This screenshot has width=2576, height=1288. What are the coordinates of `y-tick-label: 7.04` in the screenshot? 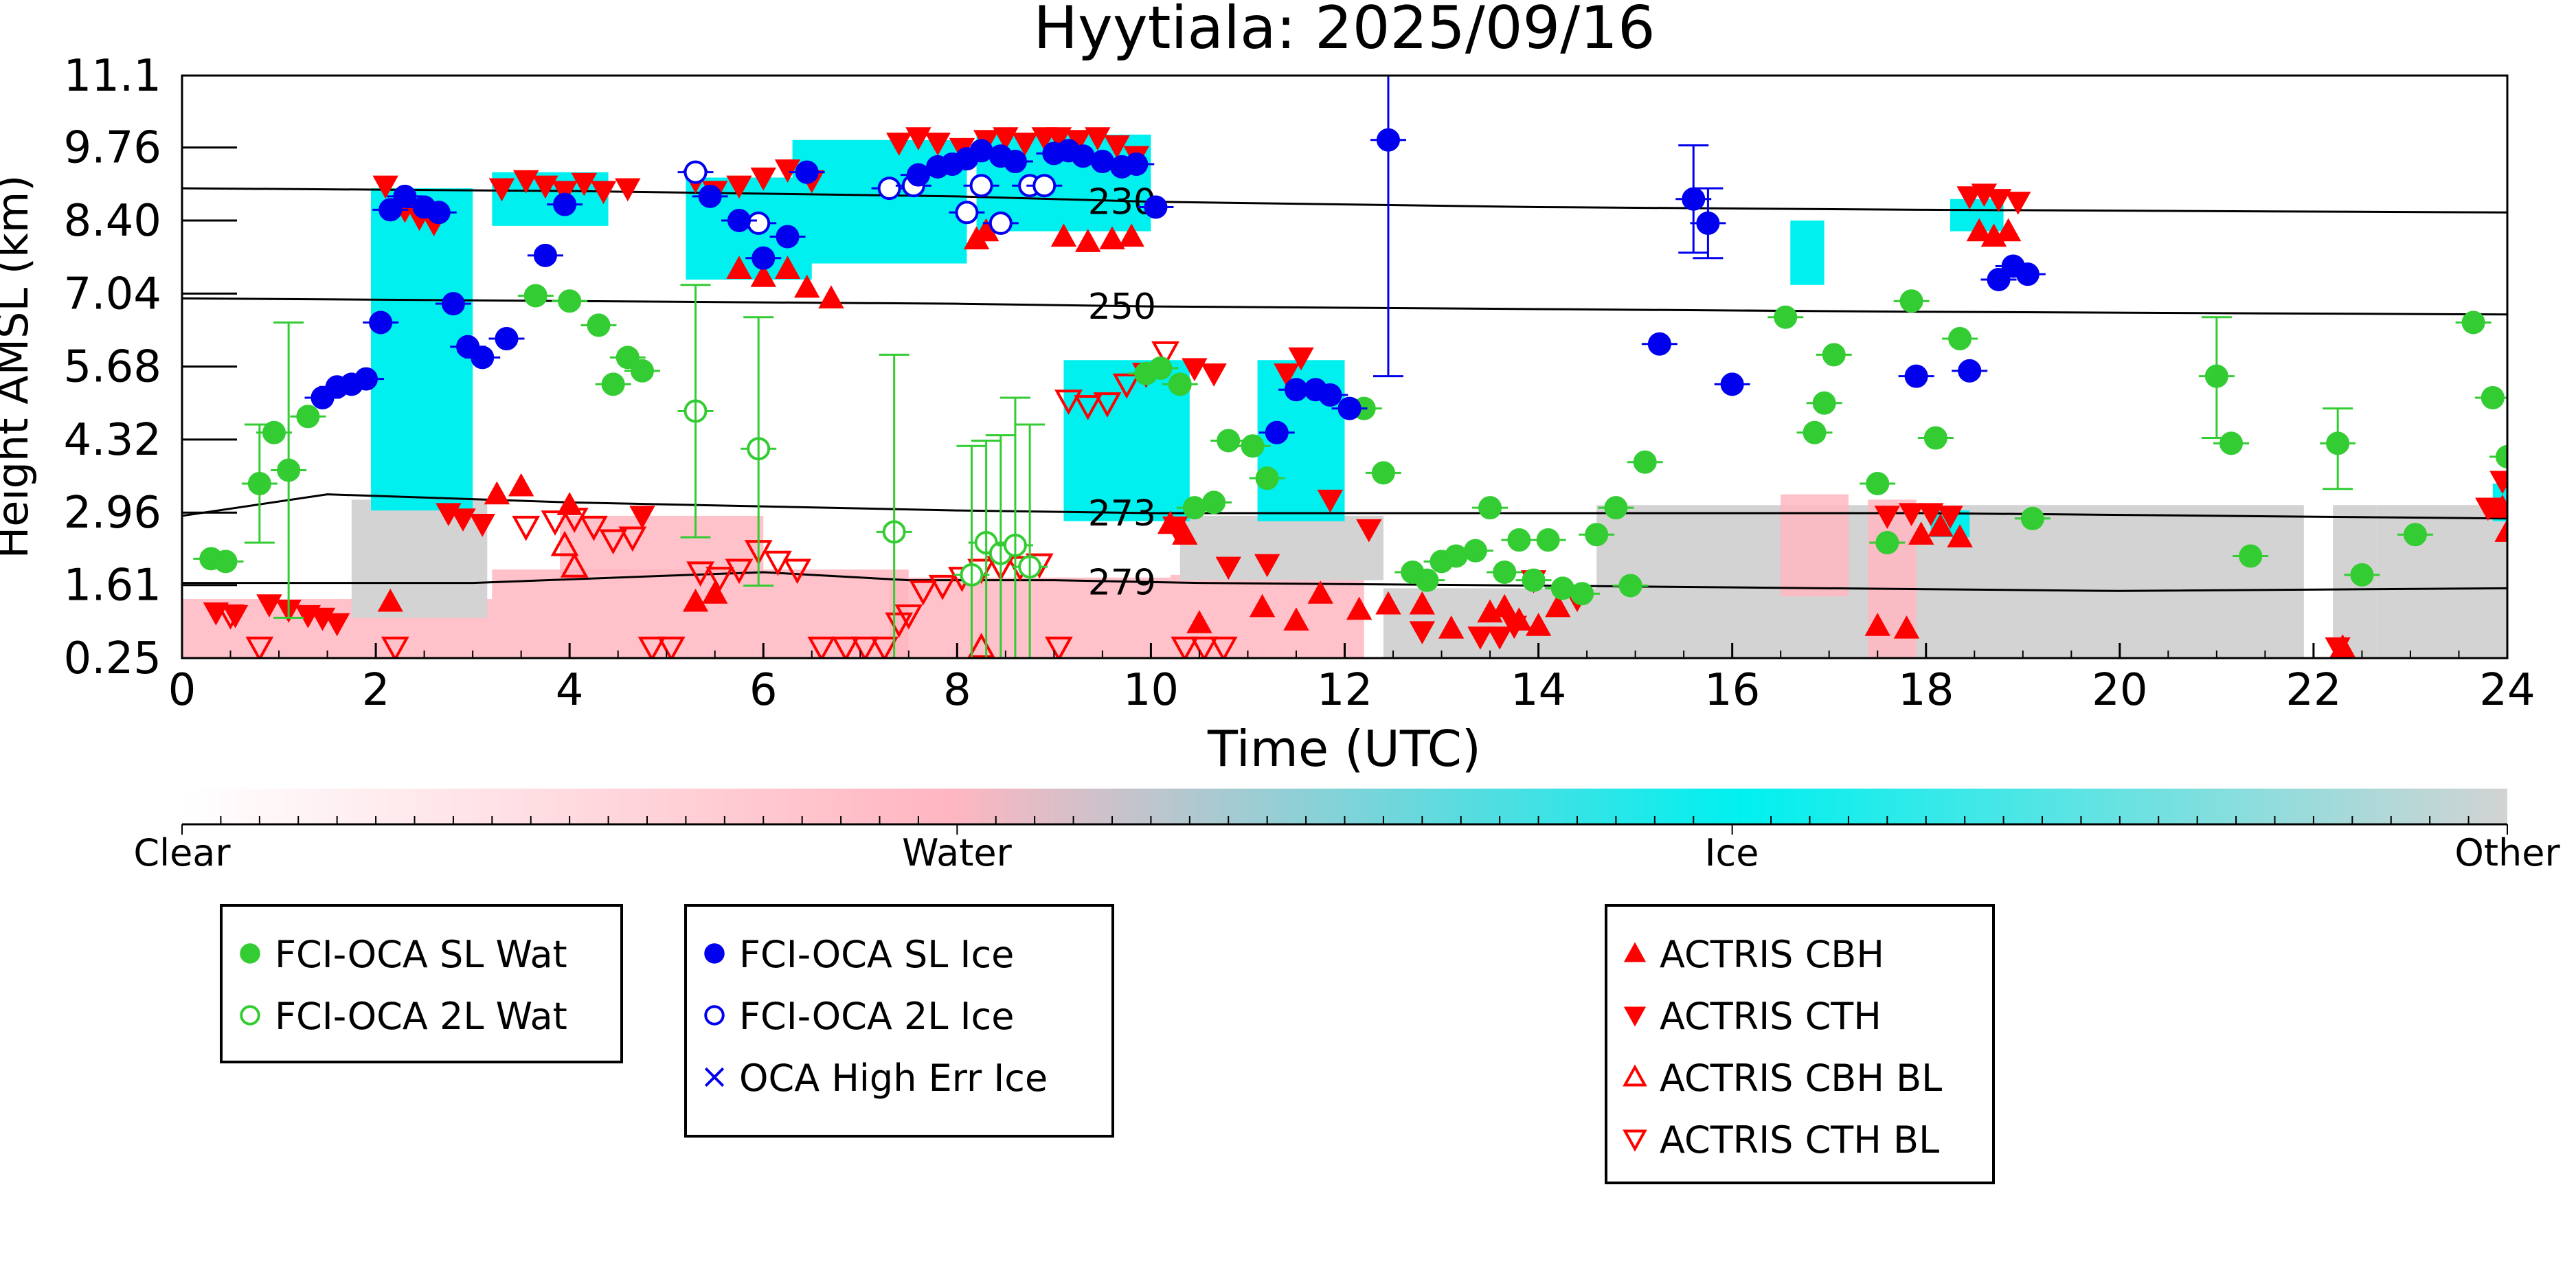 It's located at (113, 294).